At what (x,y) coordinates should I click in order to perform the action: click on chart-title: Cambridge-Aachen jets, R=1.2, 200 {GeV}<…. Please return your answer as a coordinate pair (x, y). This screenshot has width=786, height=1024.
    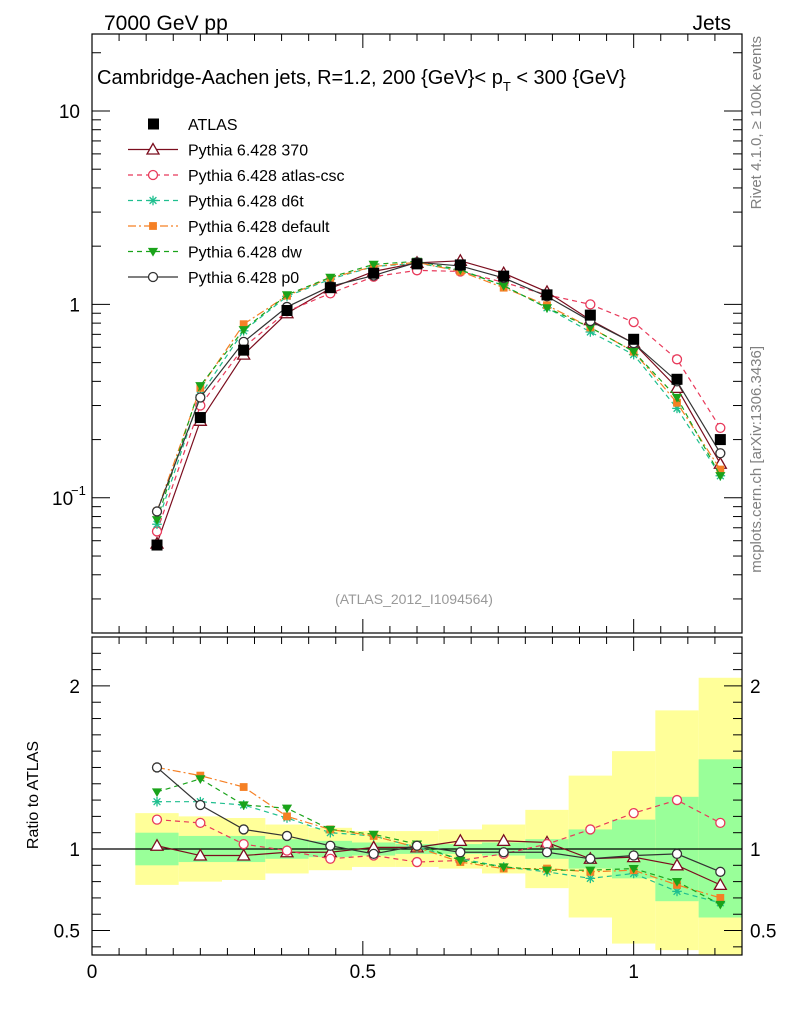
    Looking at the image, I should click on (361, 80).